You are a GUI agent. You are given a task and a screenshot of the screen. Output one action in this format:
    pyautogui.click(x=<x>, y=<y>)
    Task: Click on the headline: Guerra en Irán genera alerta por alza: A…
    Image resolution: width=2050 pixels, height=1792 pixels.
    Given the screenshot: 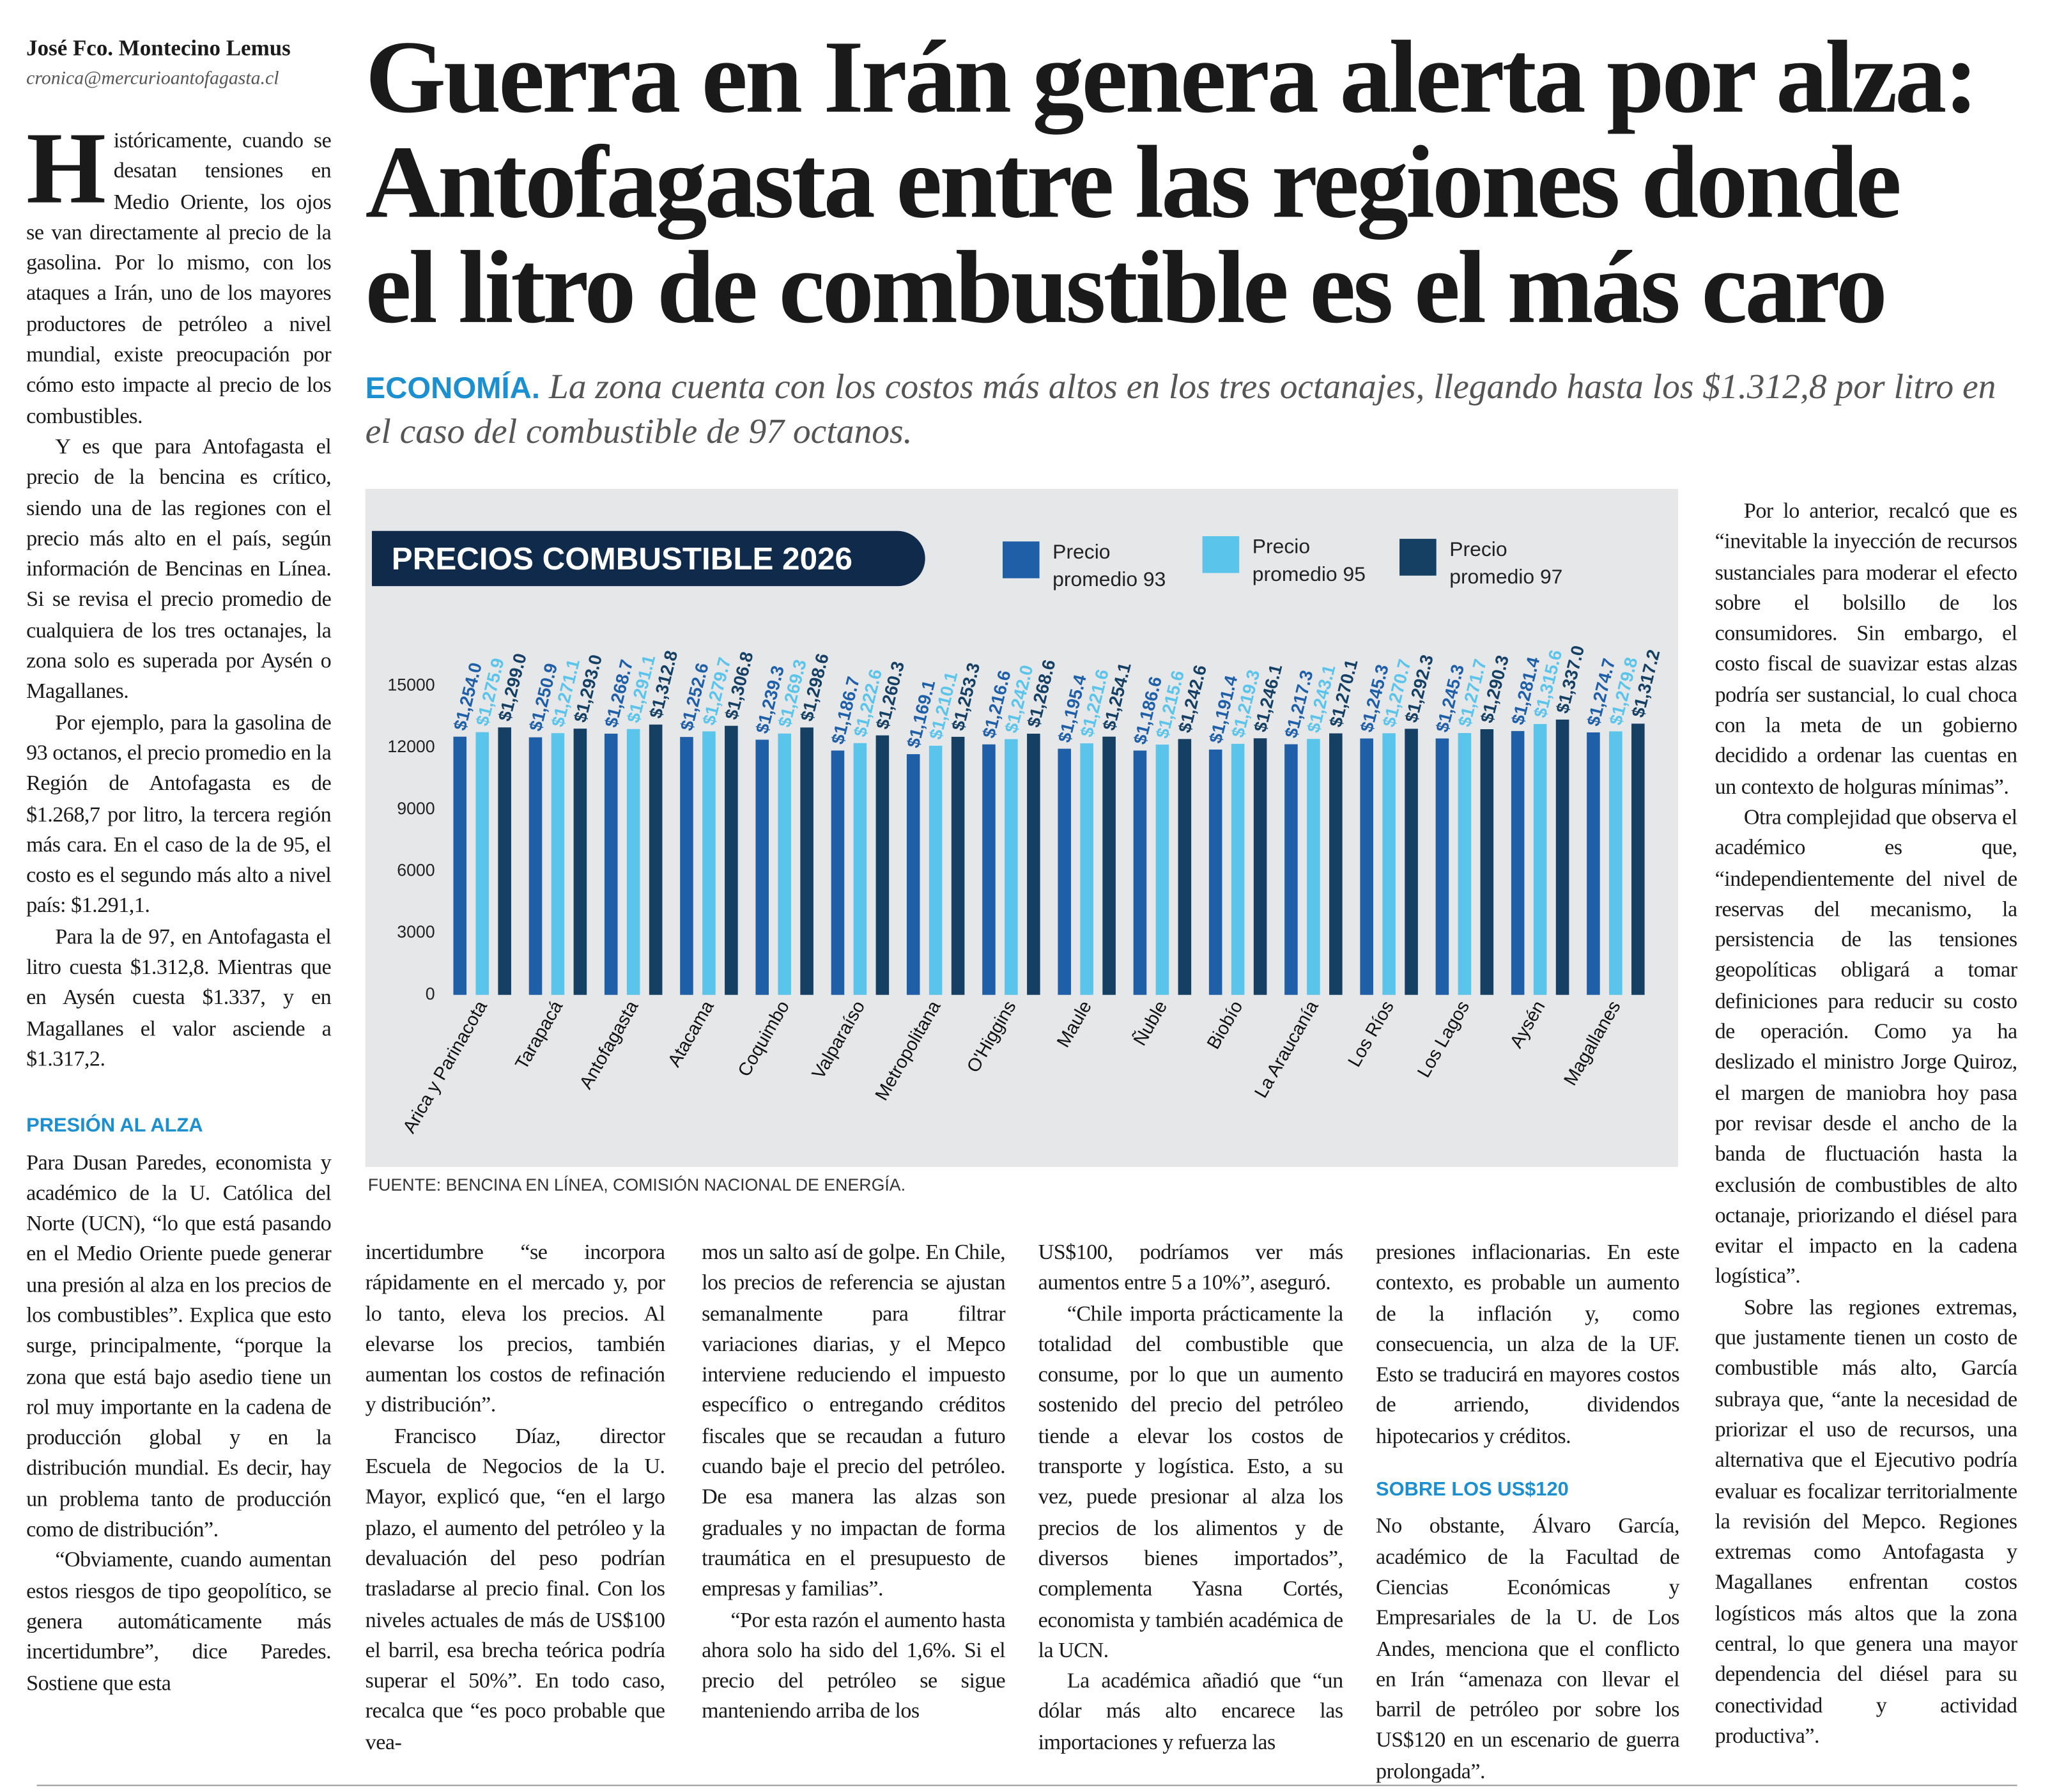 What is the action you would take?
    pyautogui.click(x=1206, y=184)
    